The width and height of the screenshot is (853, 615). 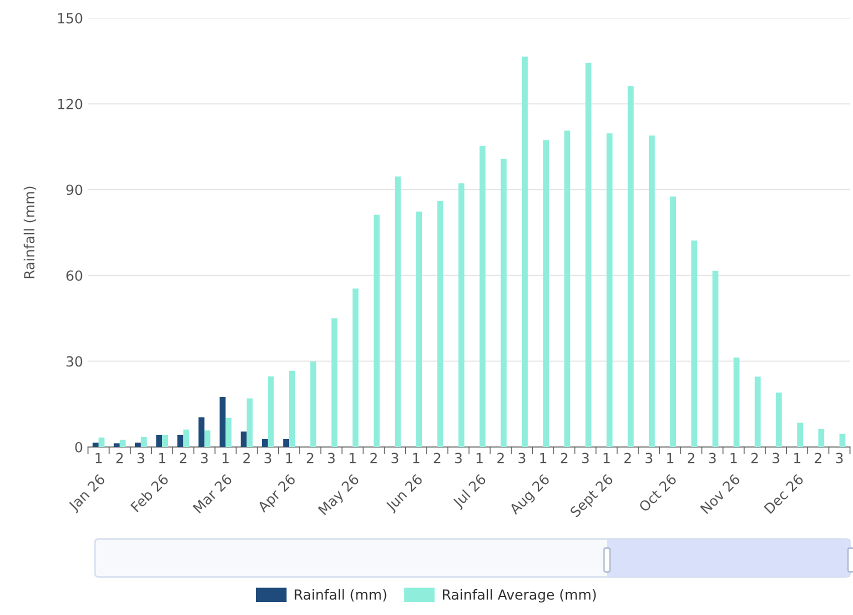 What do you see at coordinates (74, 361) in the screenshot?
I see `y-tick-label: 30` at bounding box center [74, 361].